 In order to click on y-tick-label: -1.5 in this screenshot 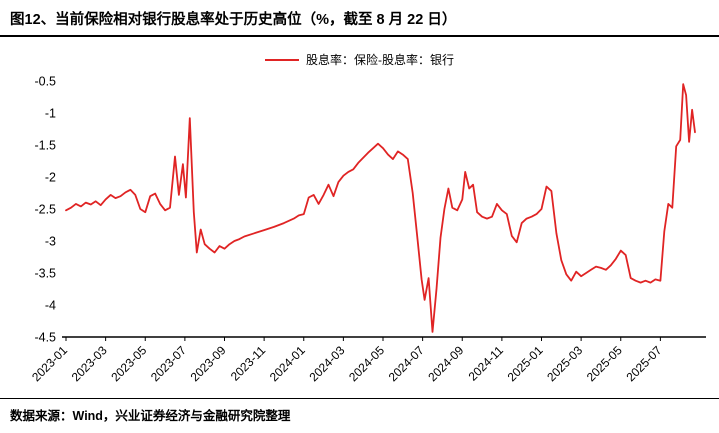, I will do `click(45, 146)`.